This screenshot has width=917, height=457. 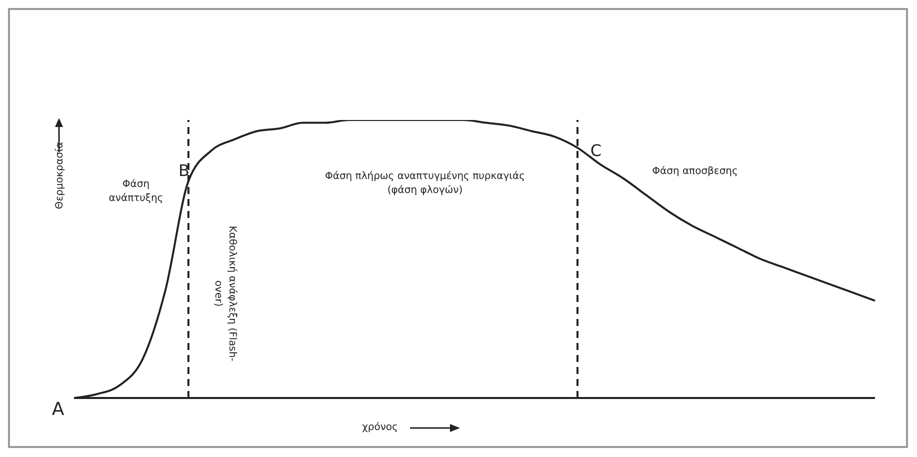 What do you see at coordinates (184, 171) in the screenshot?
I see `annotation: B` at bounding box center [184, 171].